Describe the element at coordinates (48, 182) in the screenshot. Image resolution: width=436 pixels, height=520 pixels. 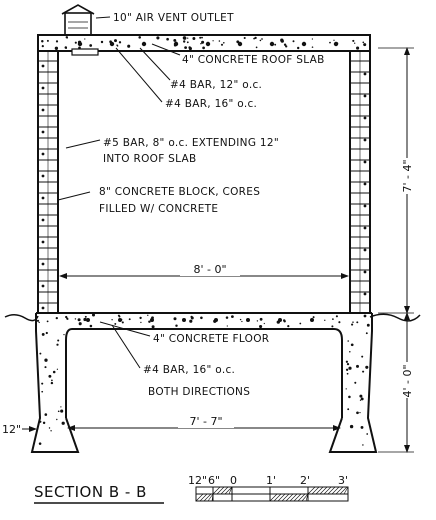
I see `left-block-wall` at that location.